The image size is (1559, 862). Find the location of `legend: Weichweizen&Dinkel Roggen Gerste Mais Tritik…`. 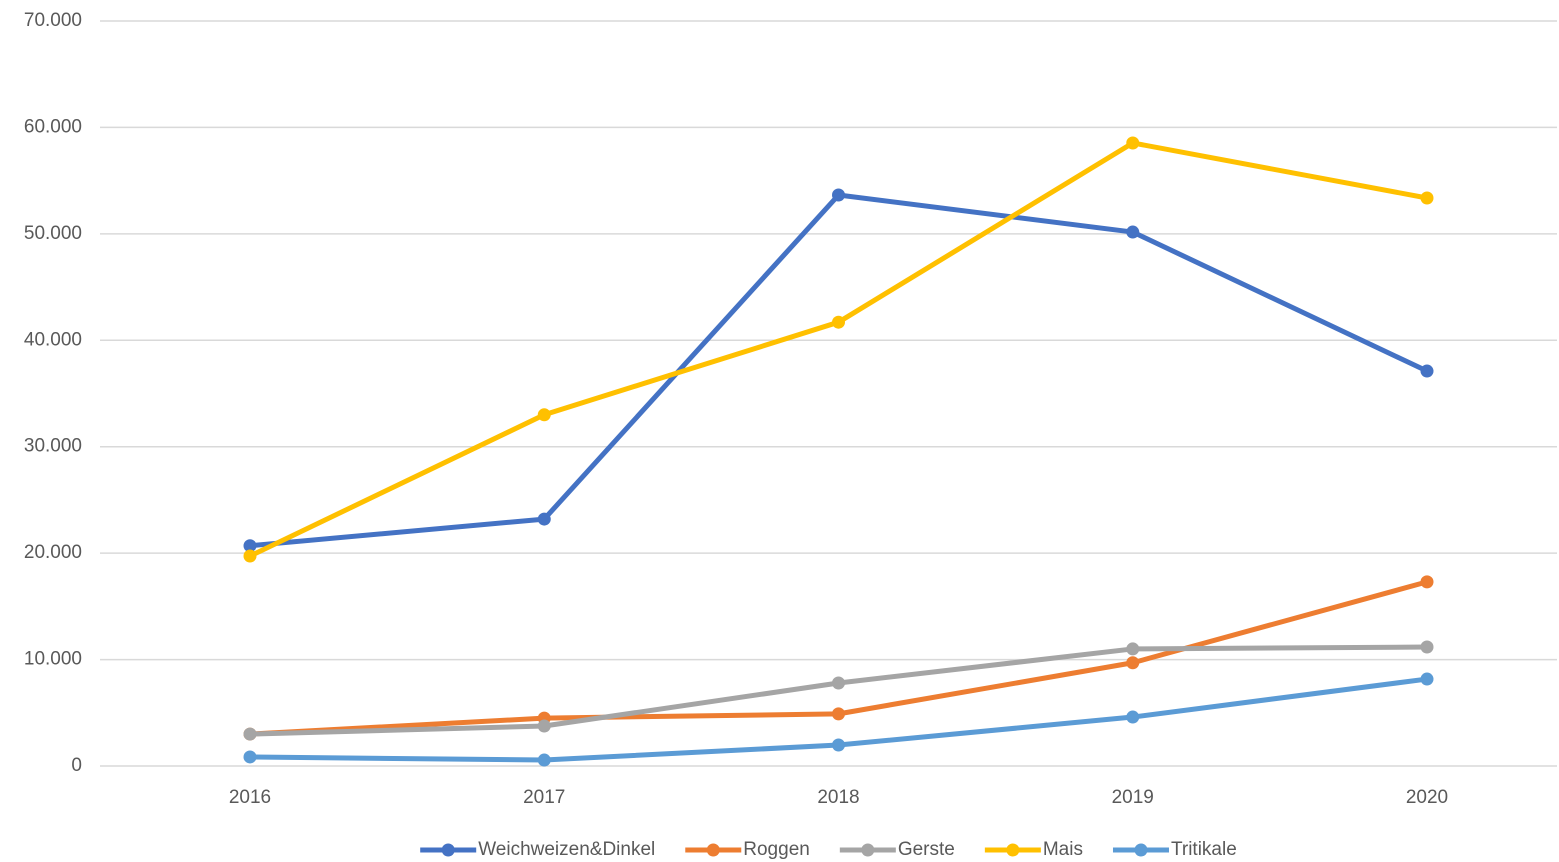

legend: Weichweizen&Dinkel Roggen Gerste Mais Tritik… is located at coordinates (828, 849).